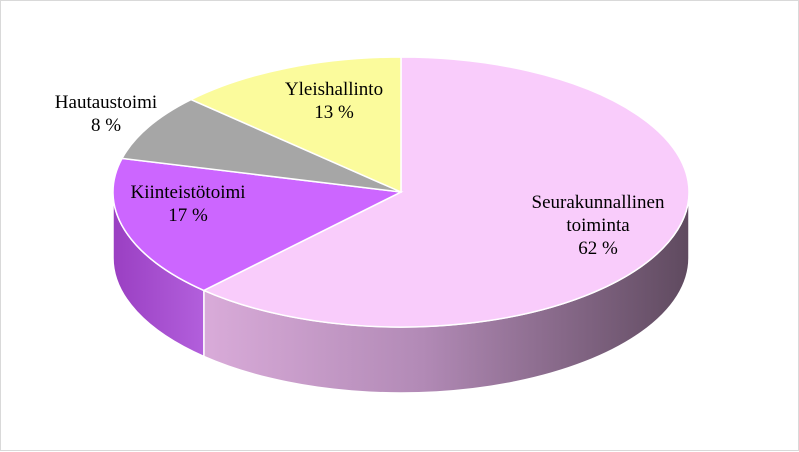 The width and height of the screenshot is (799, 452). What do you see at coordinates (106, 125) in the screenshot?
I see `label-line: 8 %` at bounding box center [106, 125].